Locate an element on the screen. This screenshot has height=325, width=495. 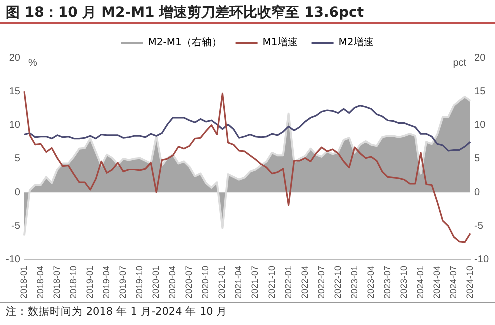
y2-tick-label: -5 is located at coordinates (479, 226).